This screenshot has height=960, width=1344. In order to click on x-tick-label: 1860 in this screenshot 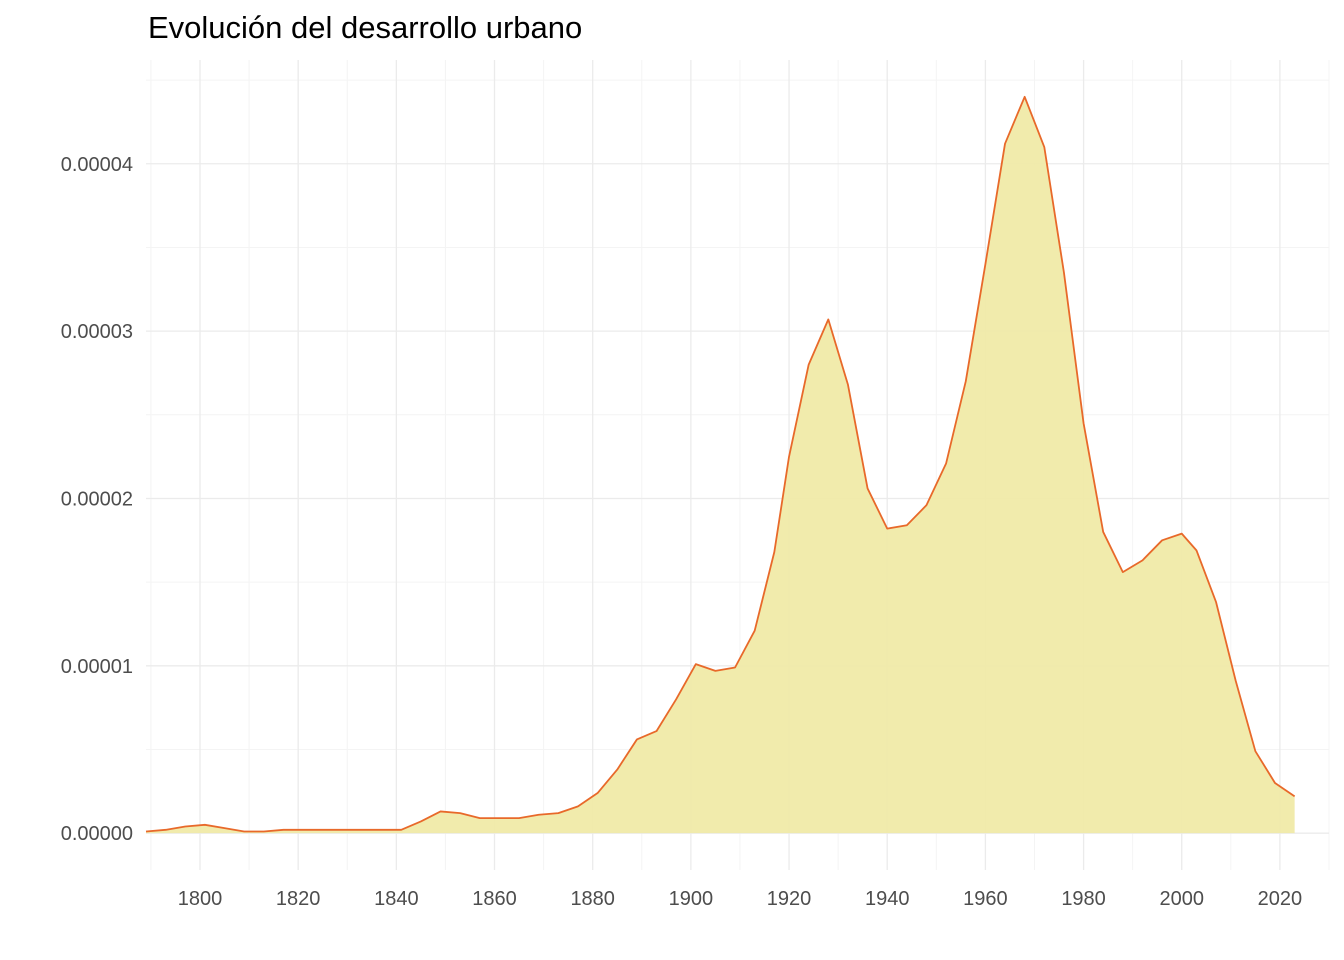, I will do `click(494, 899)`.